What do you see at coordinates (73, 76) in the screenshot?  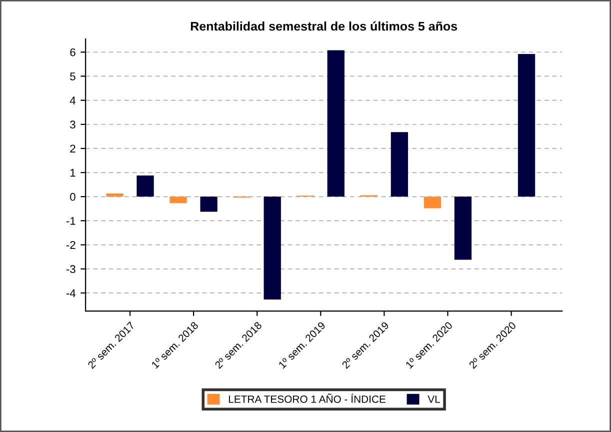 I see `y-tick-label: 5` at bounding box center [73, 76].